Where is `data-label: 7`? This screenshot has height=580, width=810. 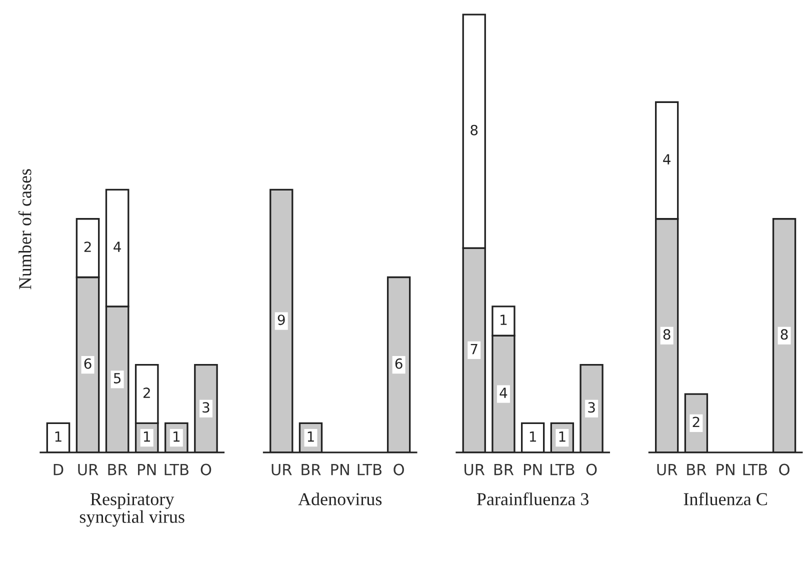 data-label: 7 is located at coordinates (474, 349).